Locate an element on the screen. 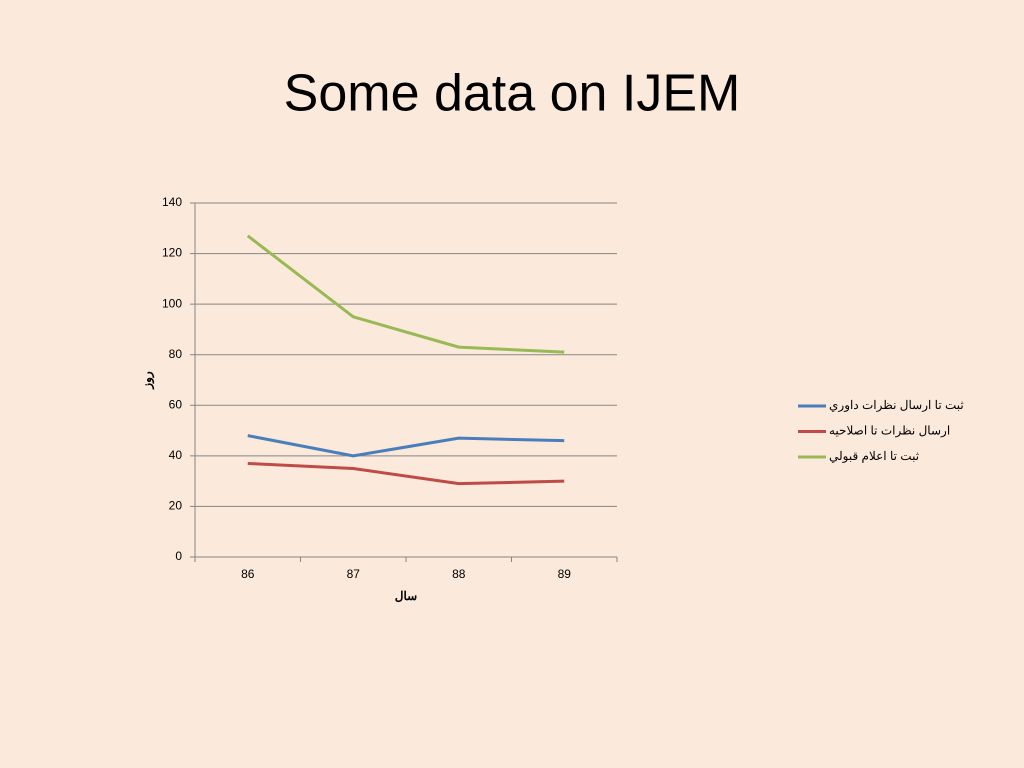 Image resolution: width=1024 pixels, height=768 pixels. chart-title: Some data on IJEM is located at coordinates (512, 94).